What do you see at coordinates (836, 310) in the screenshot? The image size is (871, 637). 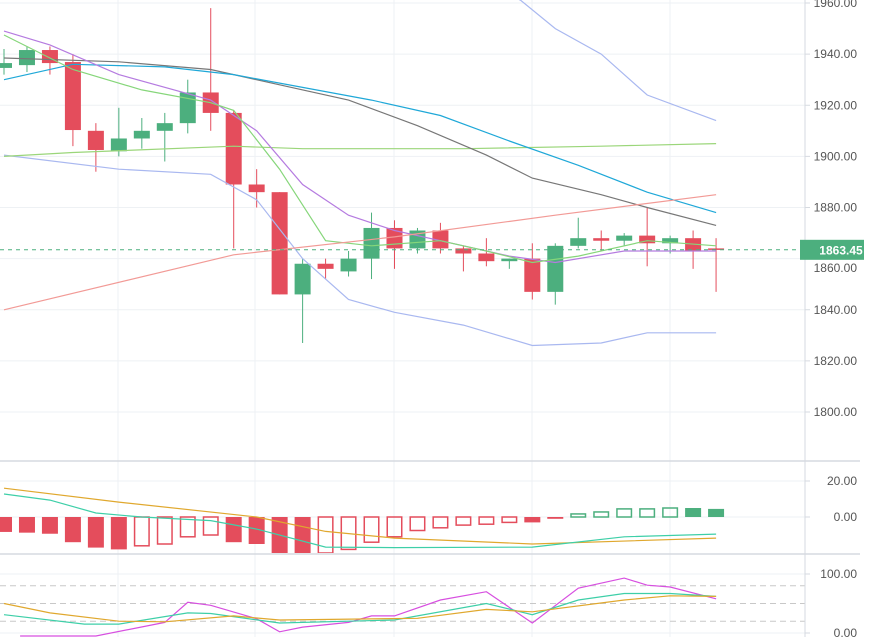 I see `axis-tick-label: 1840.00` at bounding box center [836, 310].